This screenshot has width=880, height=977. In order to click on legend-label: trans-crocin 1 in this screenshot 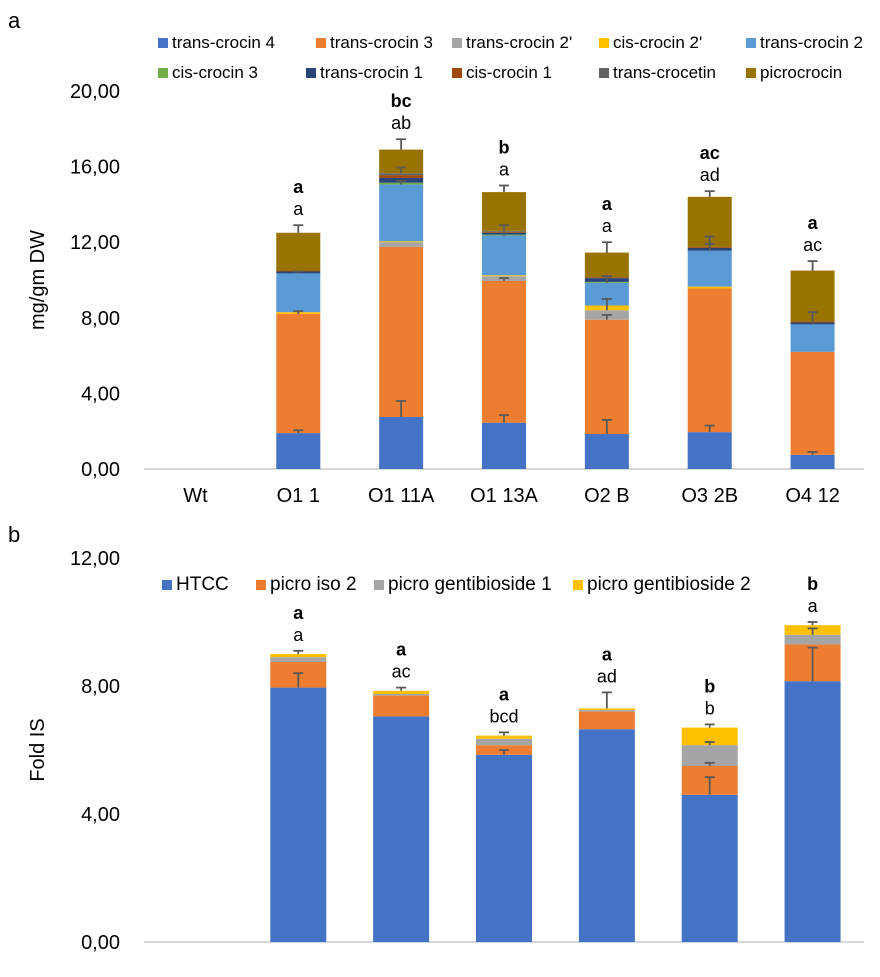, I will do `click(371, 72)`.